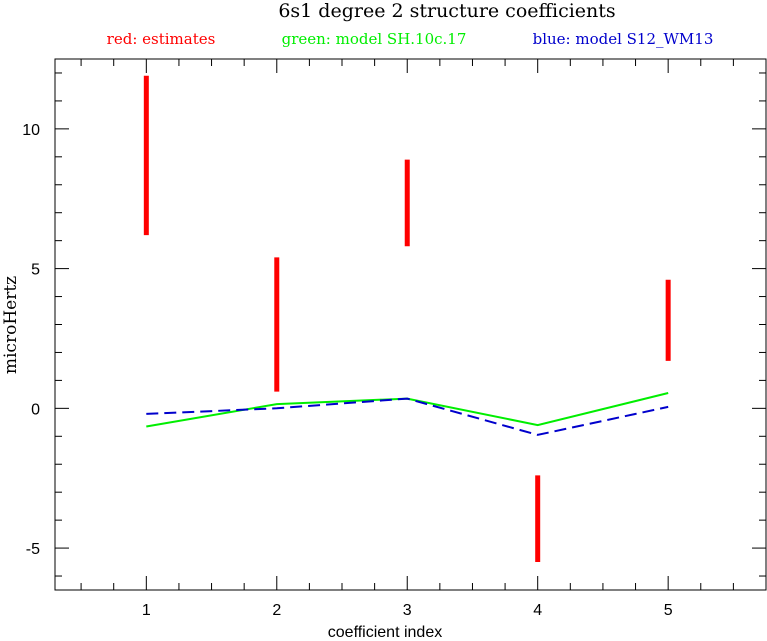 Image resolution: width=767 pixels, height=641 pixels. I want to click on legend-estimates: red: estimates, so click(161, 39).